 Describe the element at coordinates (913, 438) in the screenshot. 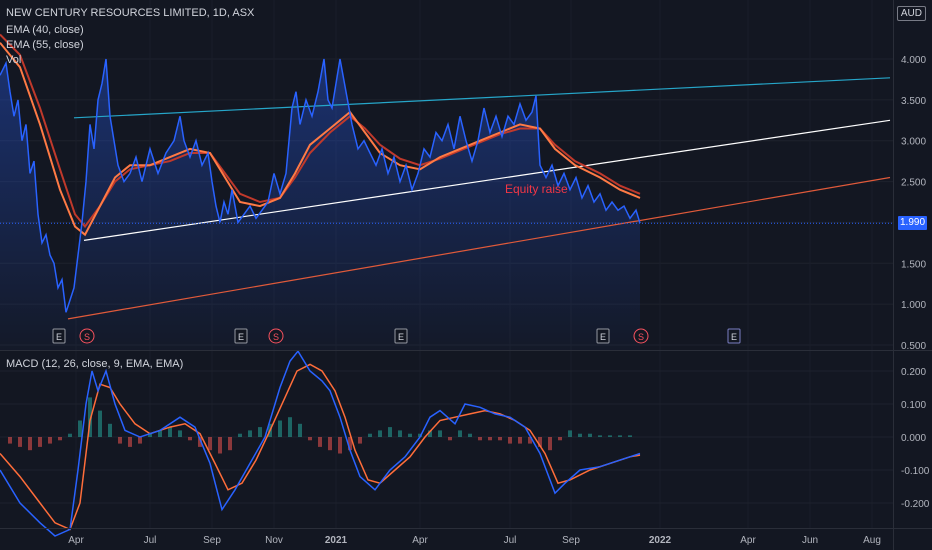

I see `macd-tick-label: 0.000` at that location.